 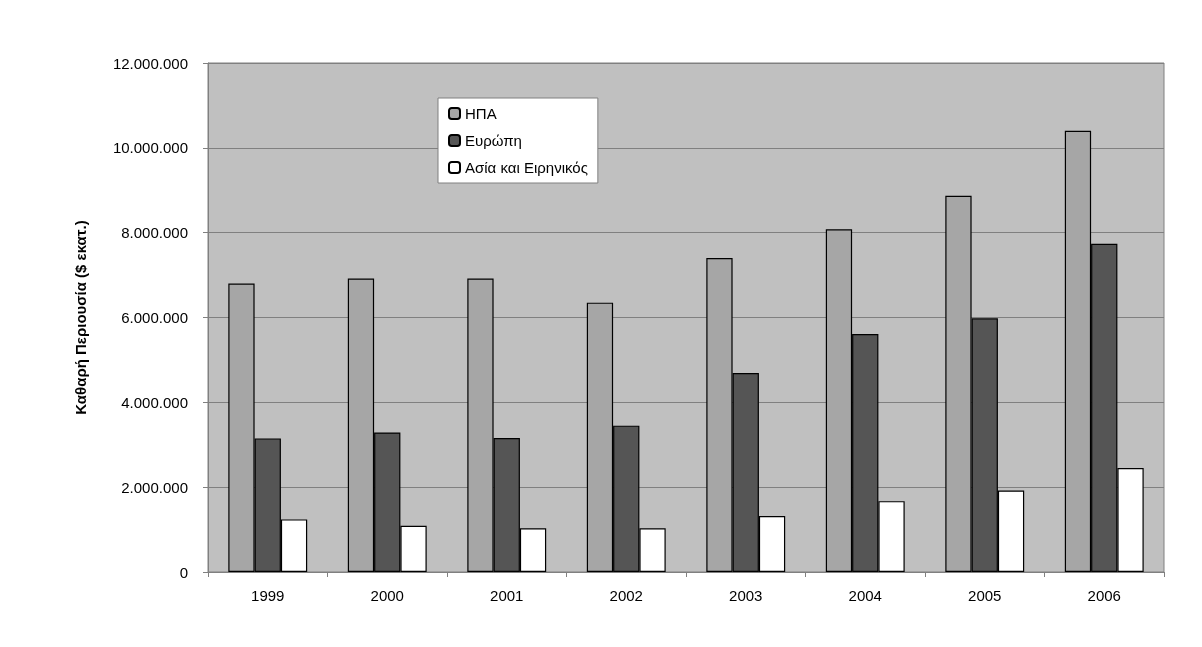 I want to click on y-tick-label: 10.000.000, so click(x=150, y=148).